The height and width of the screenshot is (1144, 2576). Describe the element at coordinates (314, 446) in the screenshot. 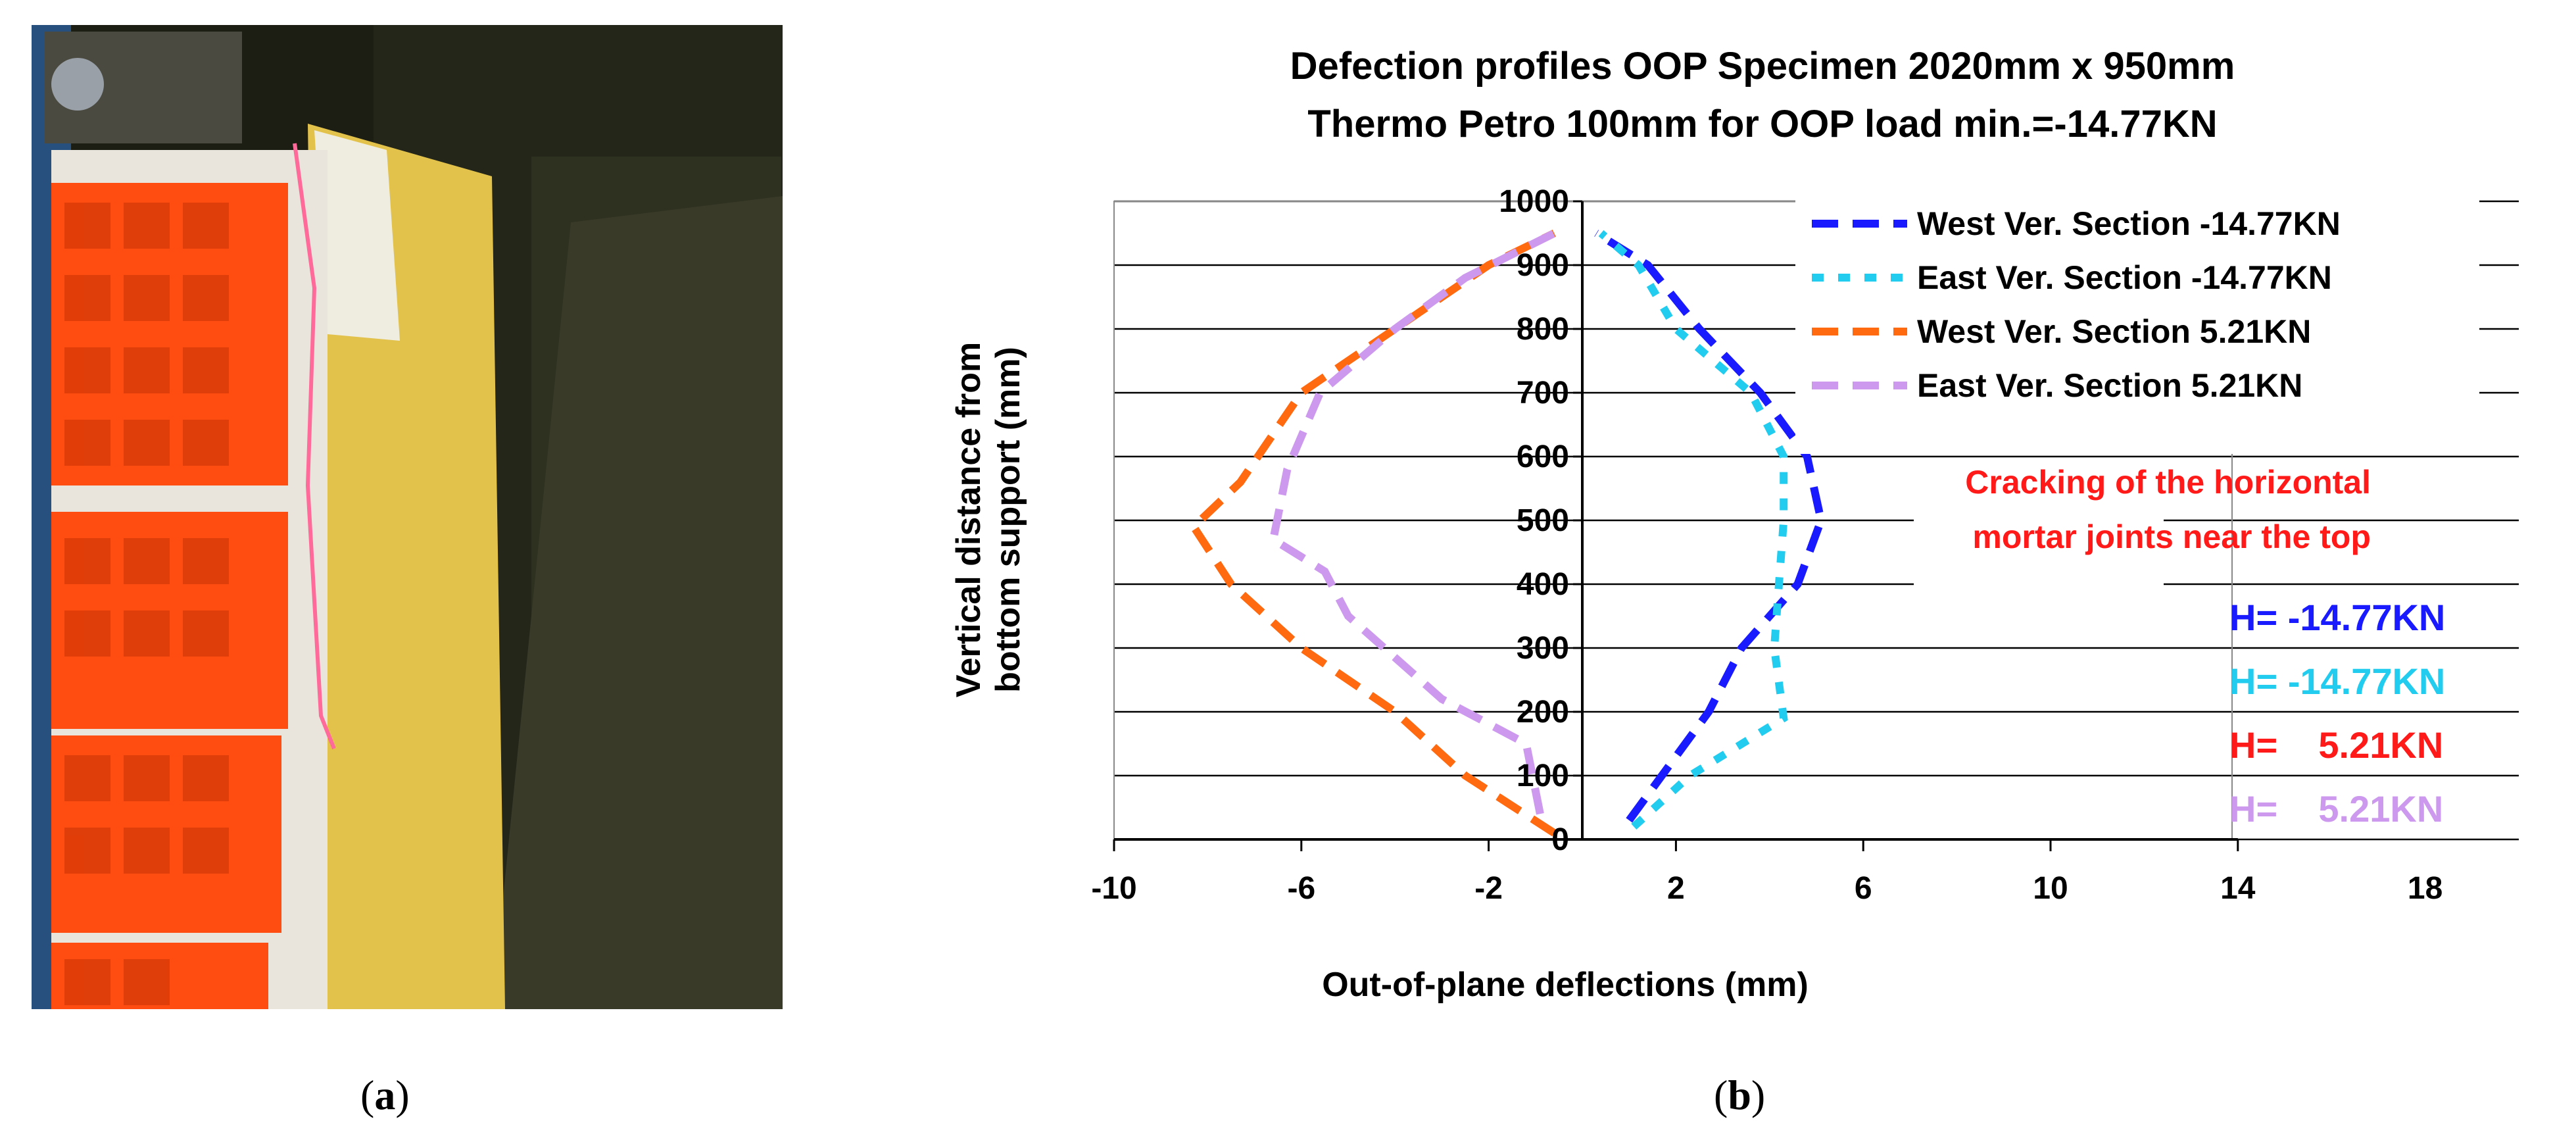

I see `crack-line` at that location.